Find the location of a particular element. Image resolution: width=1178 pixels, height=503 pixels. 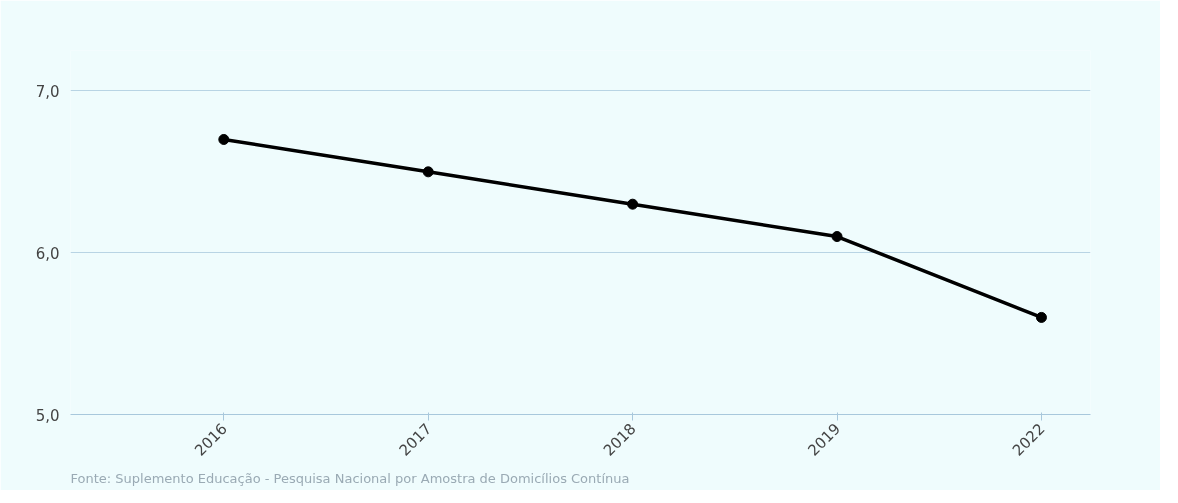

source-note: Fonte: Suplemento Educação - Pesquisa Nacional por Amostra de Domicílios Contínua is located at coordinates (350, 478).